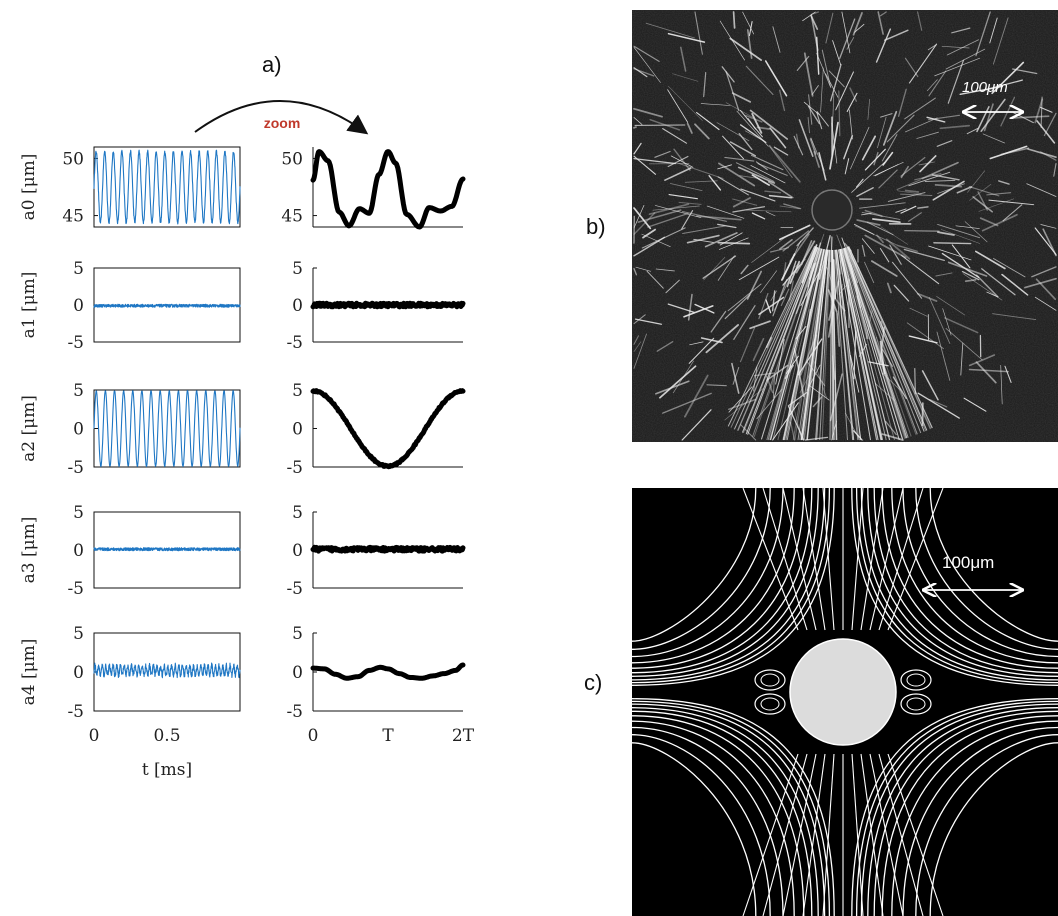  I want to click on y-tick-label: -5, so click(294, 343).